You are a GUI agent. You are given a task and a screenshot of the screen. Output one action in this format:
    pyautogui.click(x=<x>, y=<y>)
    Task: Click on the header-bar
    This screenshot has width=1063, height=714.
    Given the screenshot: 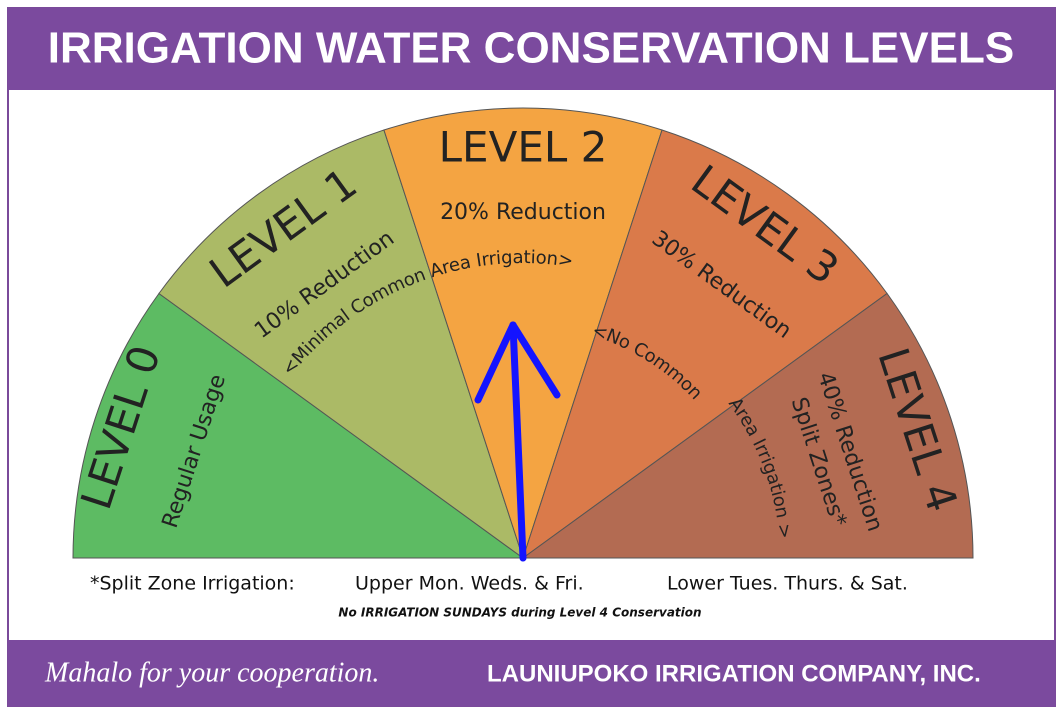 What is the action you would take?
    pyautogui.click(x=531, y=49)
    